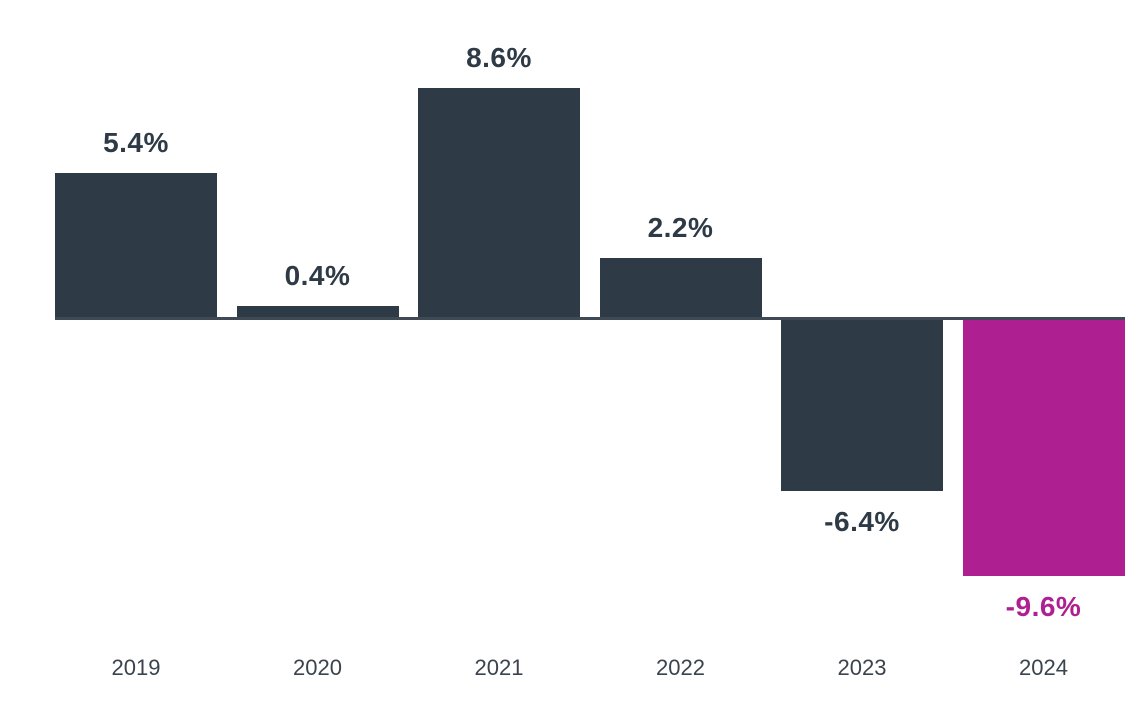 The width and height of the screenshot is (1143, 712). I want to click on value-label-2019: 5.4%, so click(136, 143).